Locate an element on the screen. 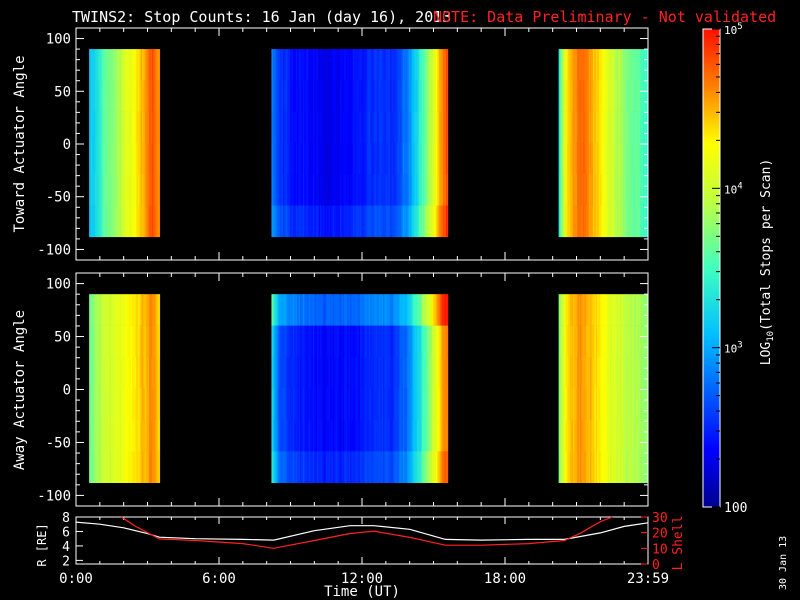 Image resolution: width=800 pixels, height=600 pixels. toward-ytick-label: 0 is located at coordinates (67, 145).